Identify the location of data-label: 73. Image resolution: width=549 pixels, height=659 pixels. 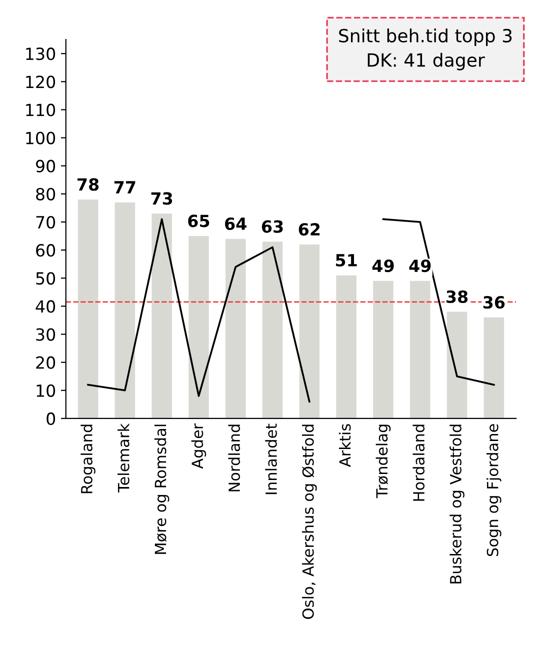
(161, 198).